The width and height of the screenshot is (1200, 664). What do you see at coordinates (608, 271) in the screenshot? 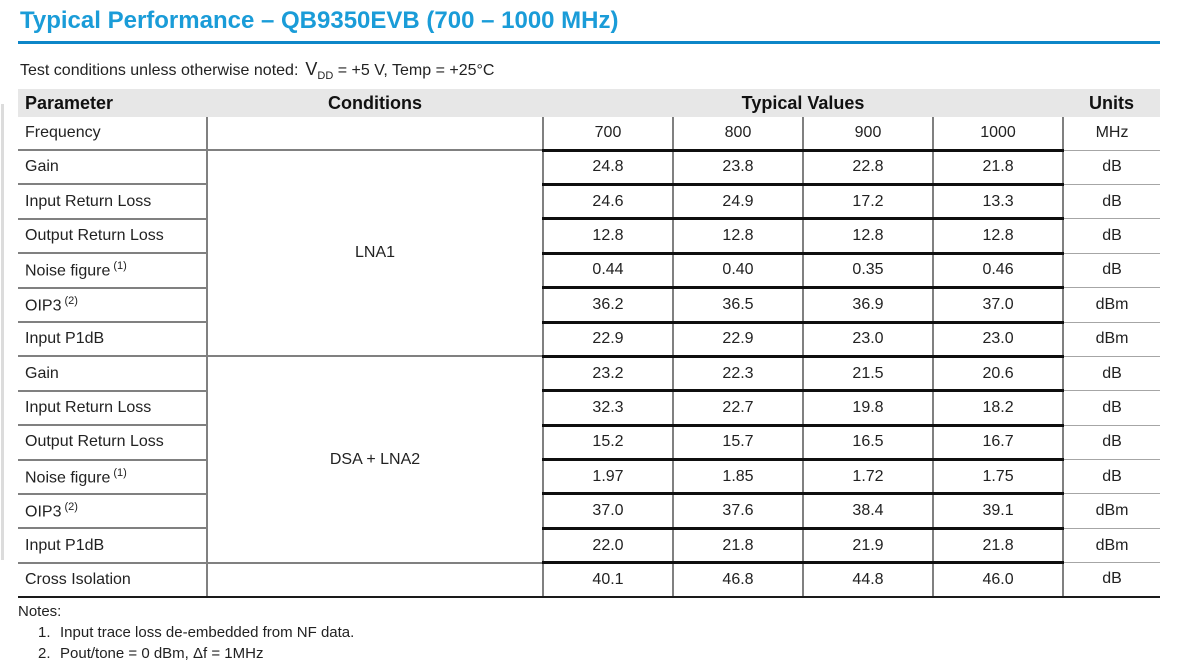
I see `value-cell: 0.44` at bounding box center [608, 271].